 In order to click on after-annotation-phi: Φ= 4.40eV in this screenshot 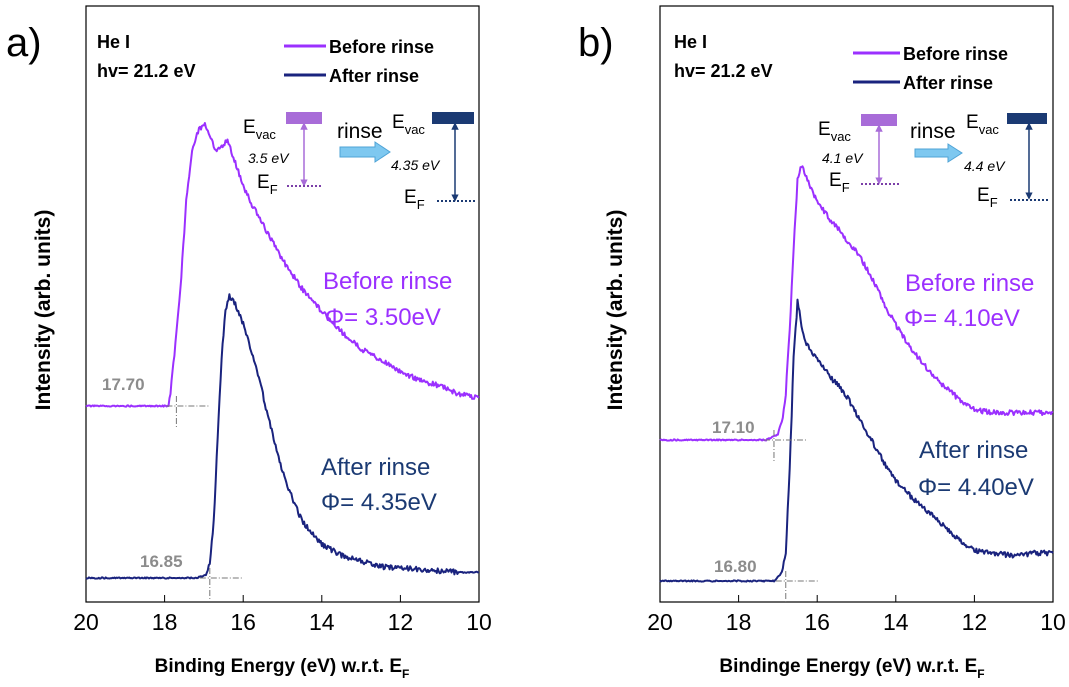, I will do `click(976, 487)`.